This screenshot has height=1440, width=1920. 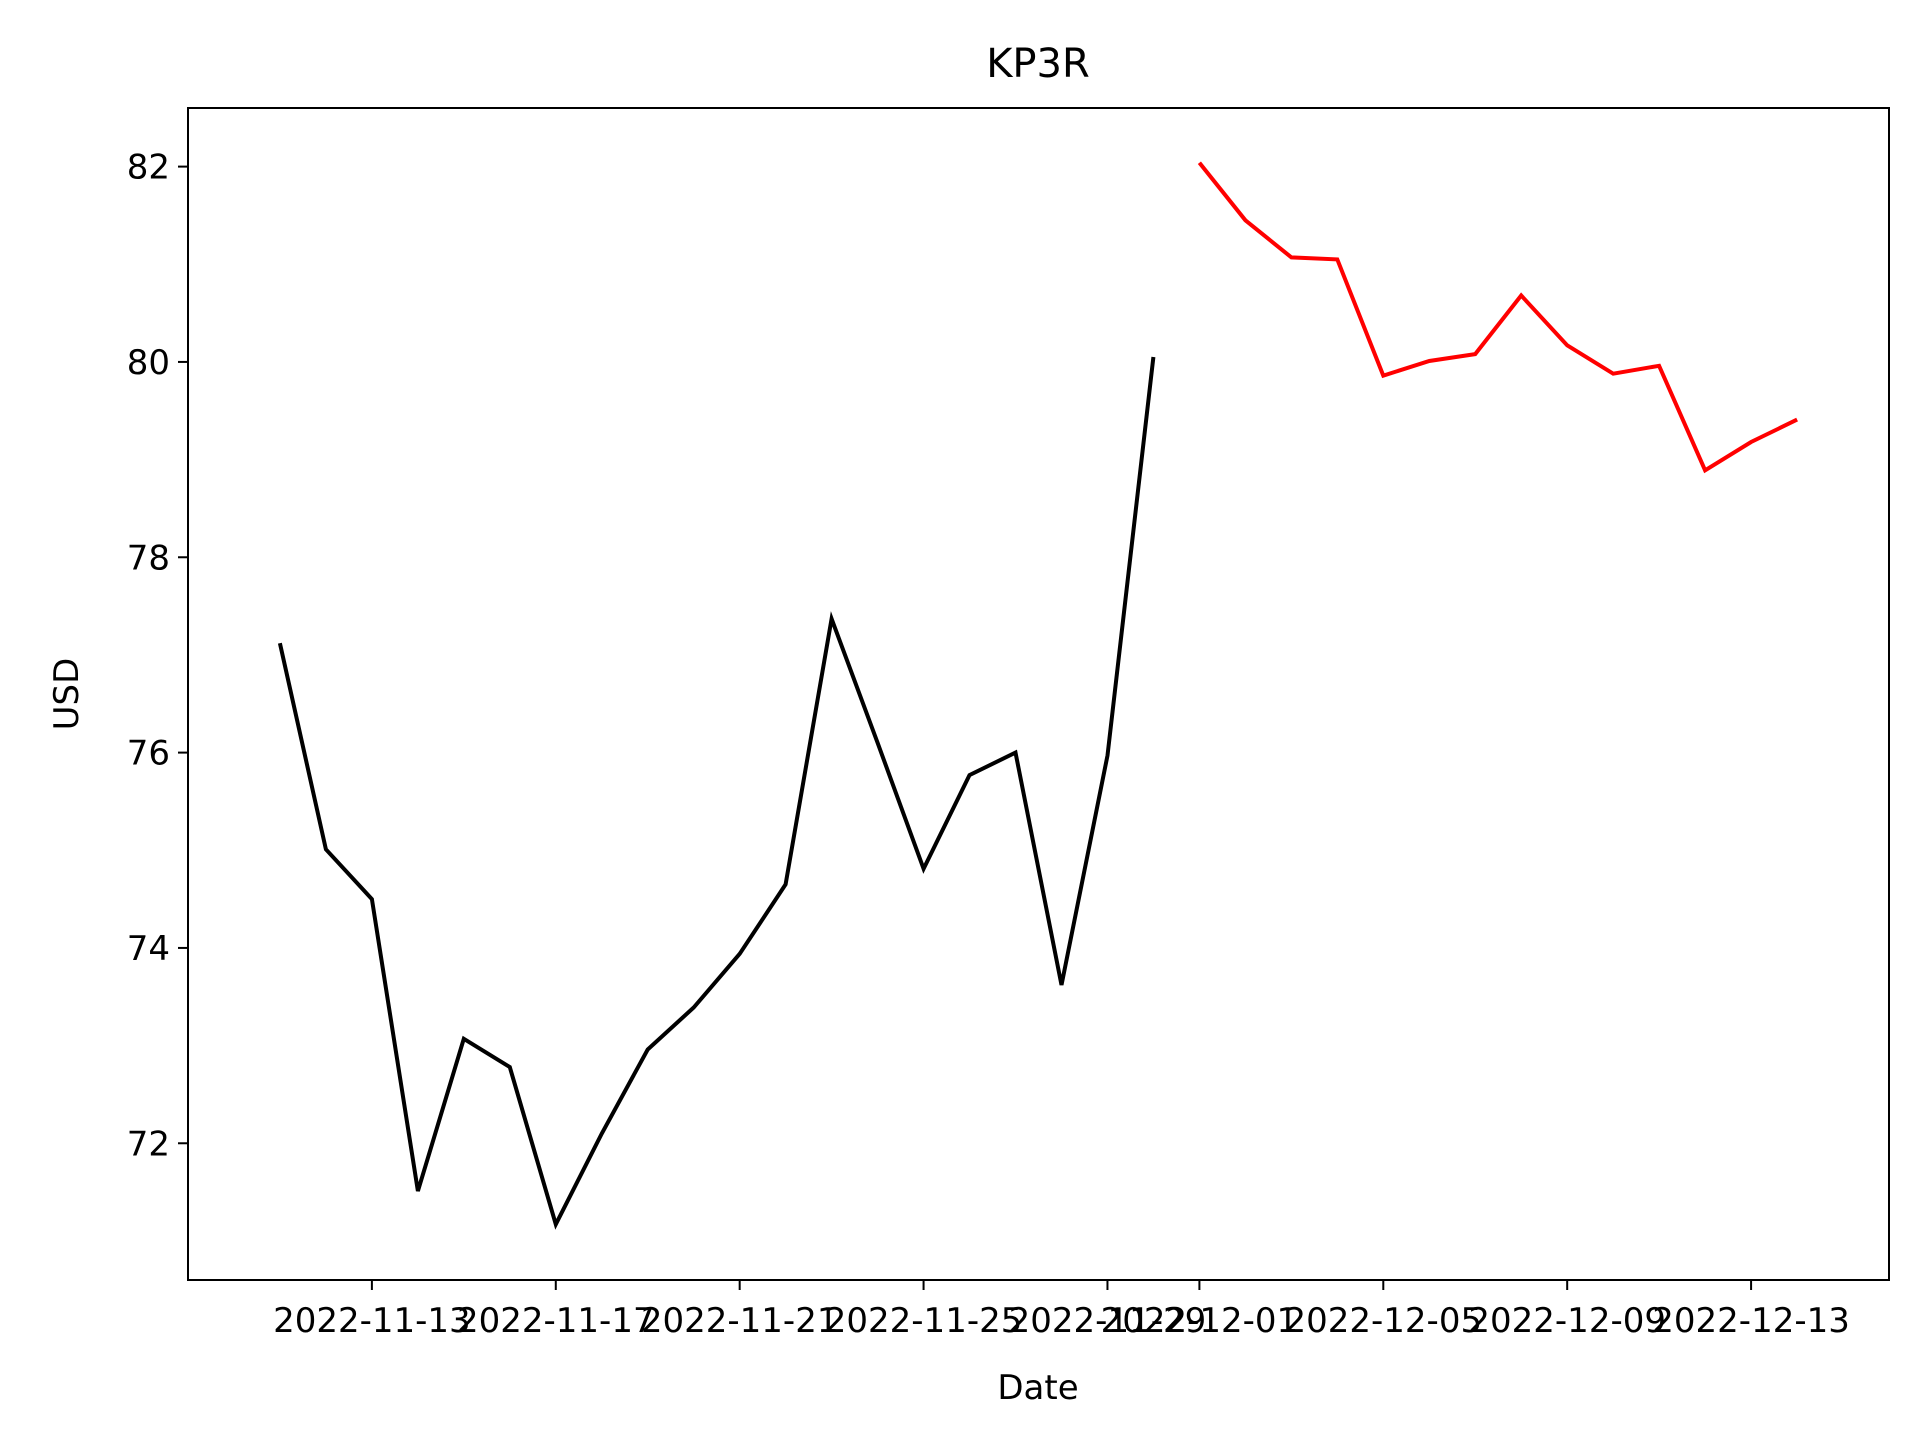 What do you see at coordinates (1200, 1321) in the screenshot?
I see `x-tick-label: 2022-12-01` at bounding box center [1200, 1321].